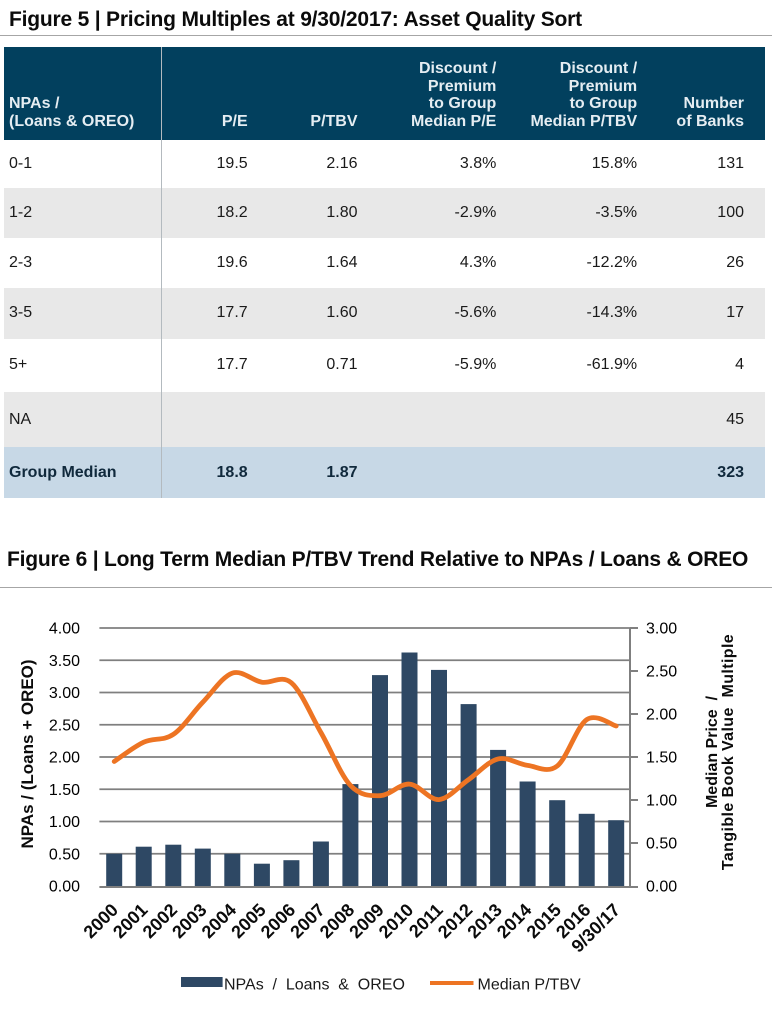 This screenshot has height=1024, width=772. I want to click on svg-text: Median Price /, so click(712, 751).